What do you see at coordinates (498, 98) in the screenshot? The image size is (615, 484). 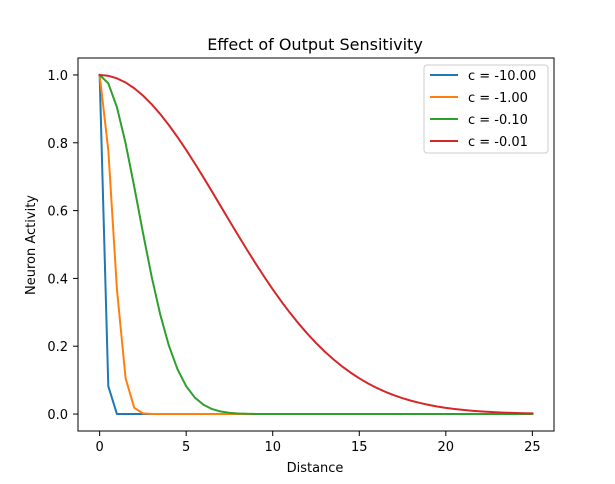 I see `legend-label-2: c = -1.00` at bounding box center [498, 98].